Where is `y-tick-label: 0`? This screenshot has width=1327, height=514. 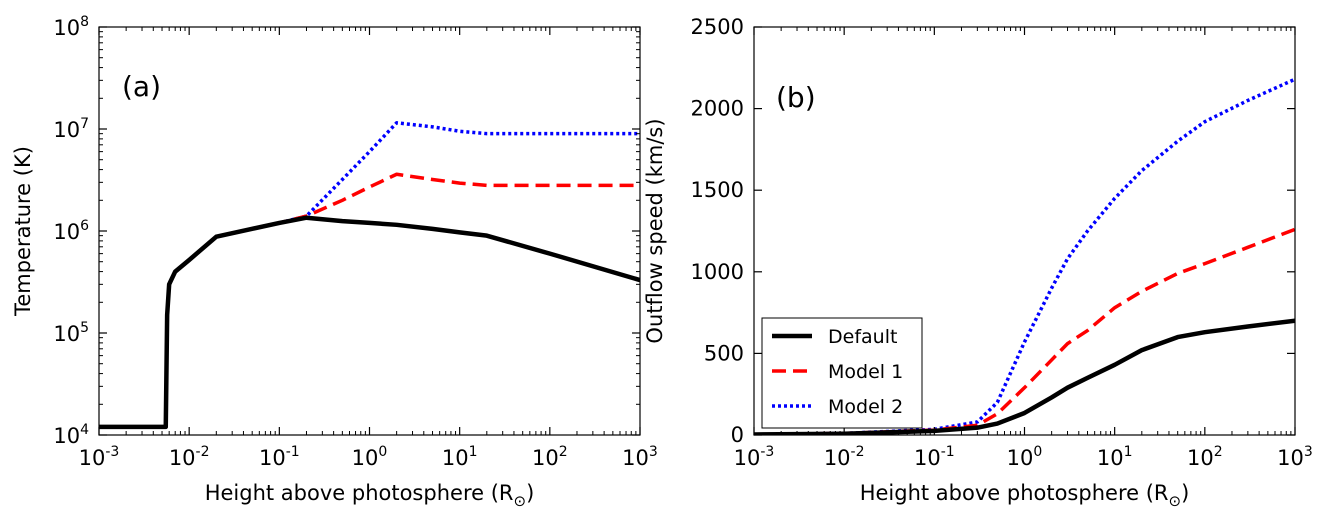
y-tick-label: 0 is located at coordinates (737, 435).